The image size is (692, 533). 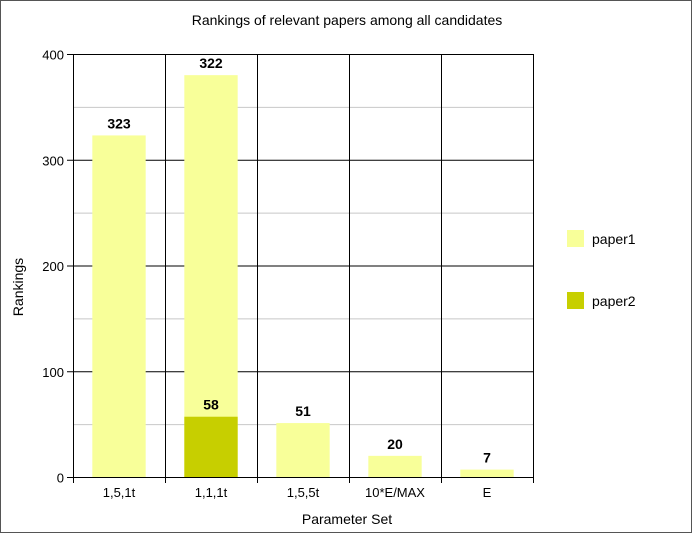 What do you see at coordinates (53, 160) in the screenshot?
I see `y-tick-label: 300` at bounding box center [53, 160].